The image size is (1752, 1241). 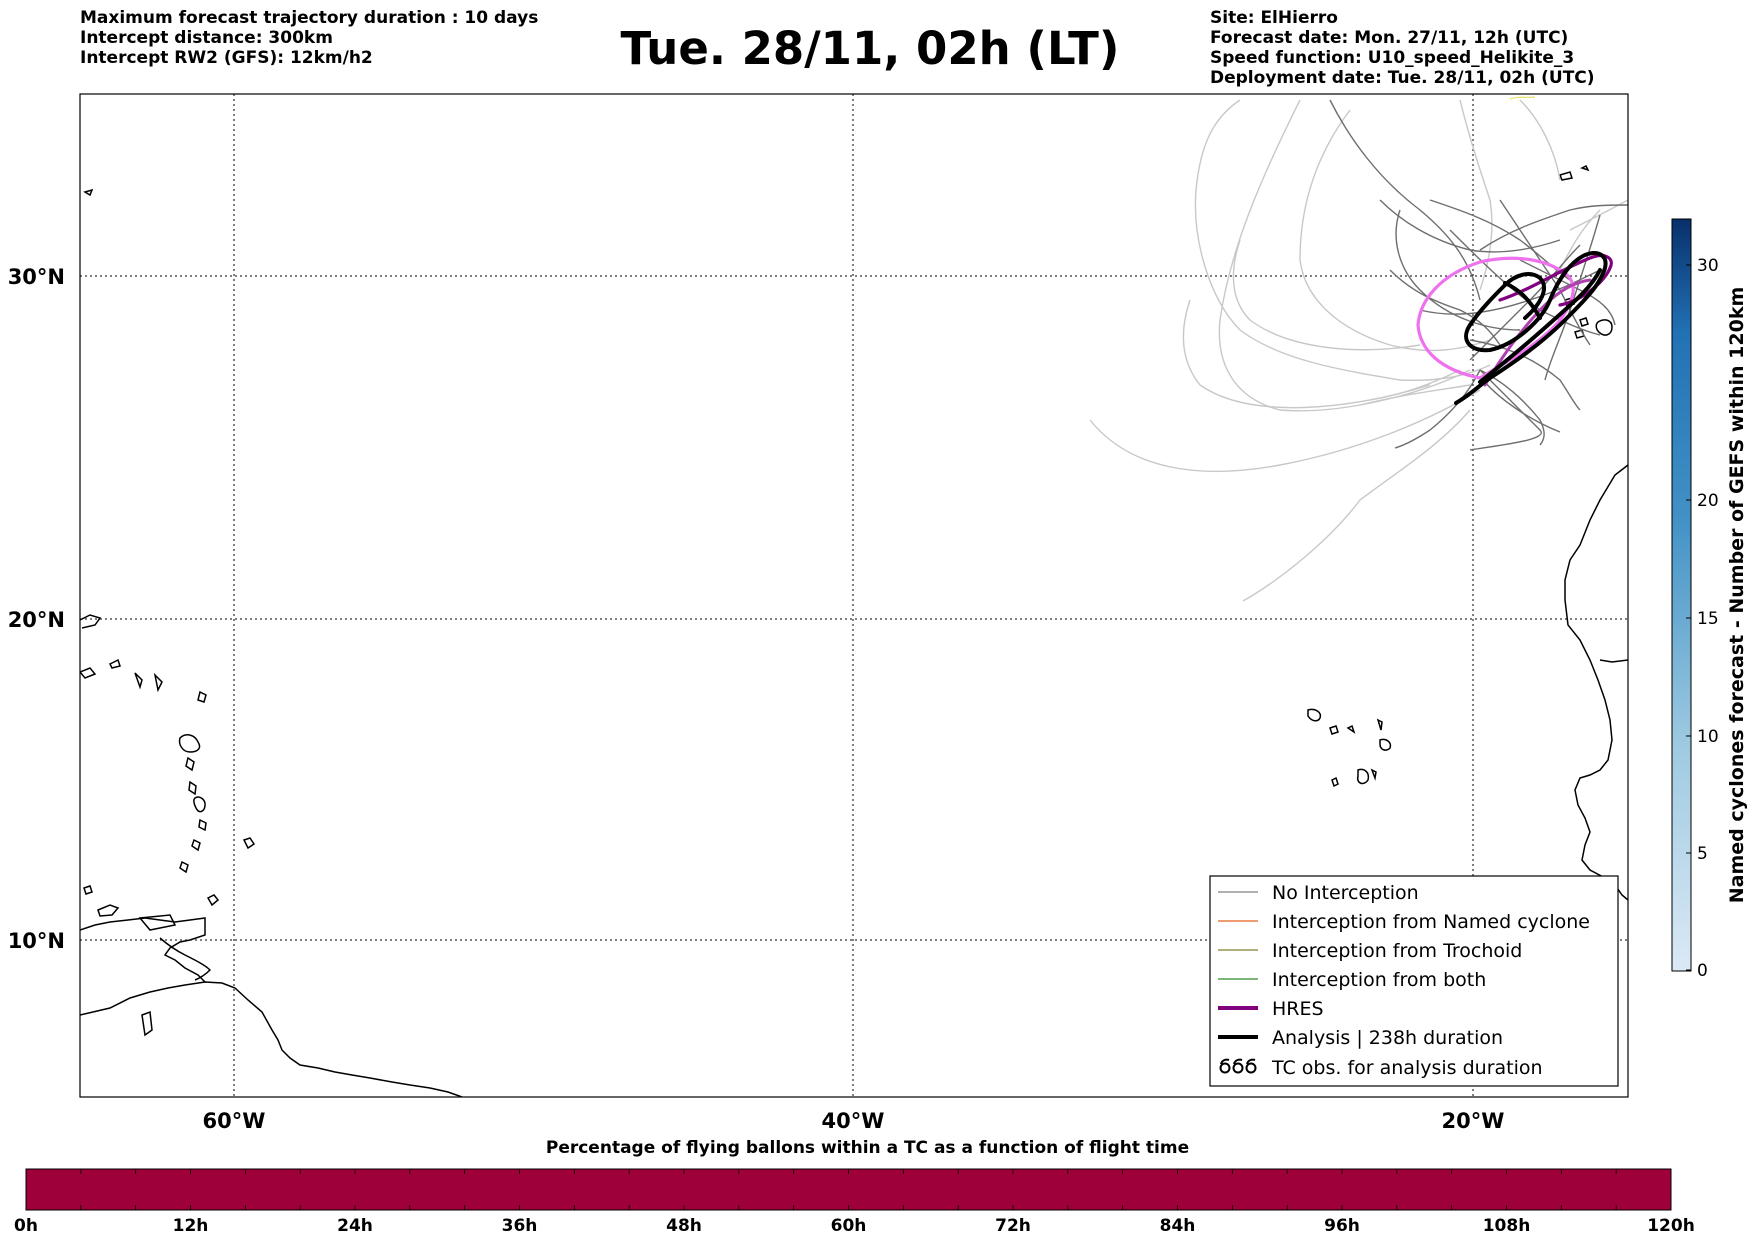 I want to click on colorbar-tick: 15, so click(x=1708, y=619).